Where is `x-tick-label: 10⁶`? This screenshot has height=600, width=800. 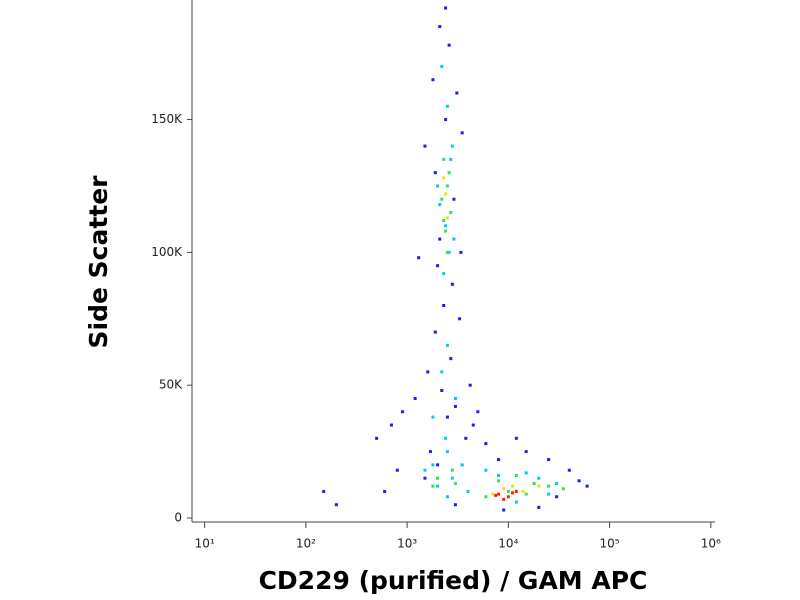
x-tick-label: 10⁶ is located at coordinates (711, 544).